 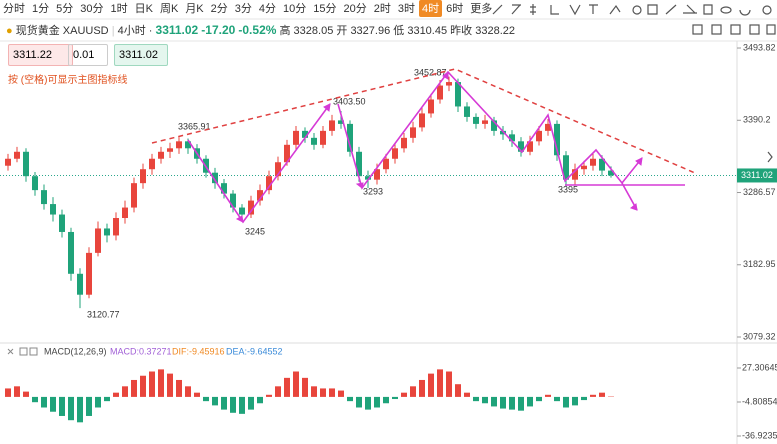 I want to click on tab: 3分, so click(x=243, y=9).